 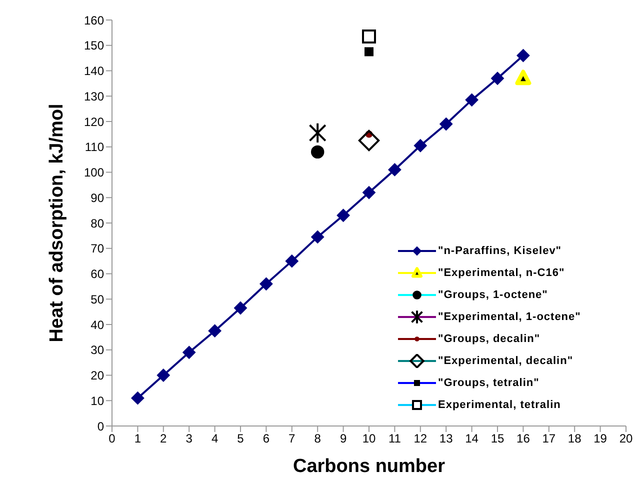 What do you see at coordinates (100, 426) in the screenshot?
I see `y-tick-label: 0` at bounding box center [100, 426].